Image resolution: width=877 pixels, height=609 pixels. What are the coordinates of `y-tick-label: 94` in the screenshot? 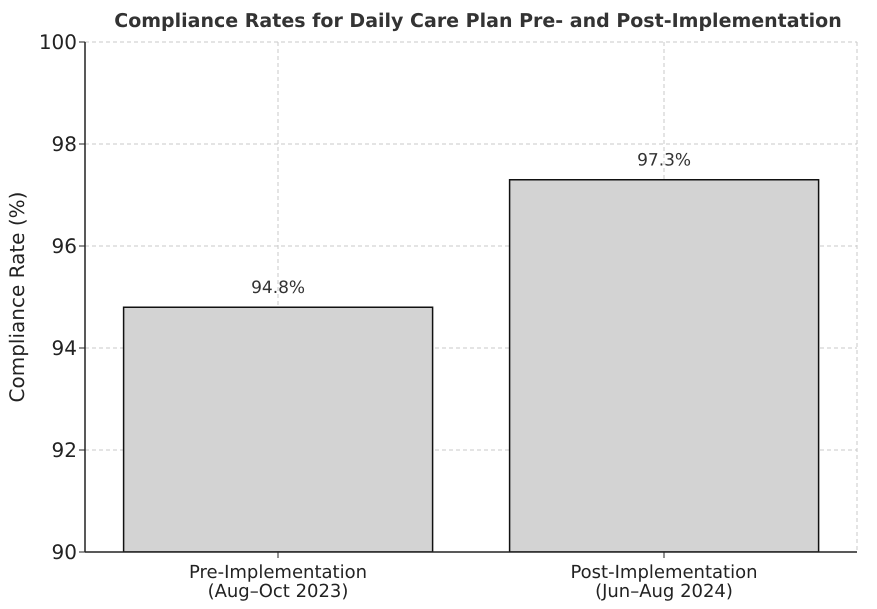 It's located at (64, 348).